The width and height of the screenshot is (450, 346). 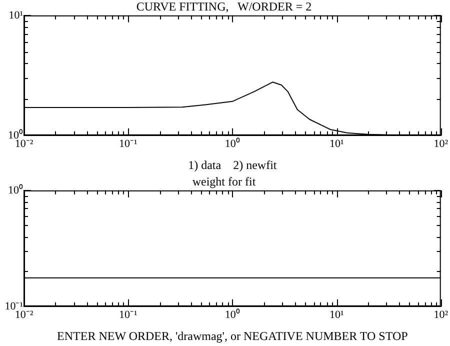 What do you see at coordinates (233, 165) in the screenshot?
I see `x-axis-title: 1) data 2) newfit` at bounding box center [233, 165].